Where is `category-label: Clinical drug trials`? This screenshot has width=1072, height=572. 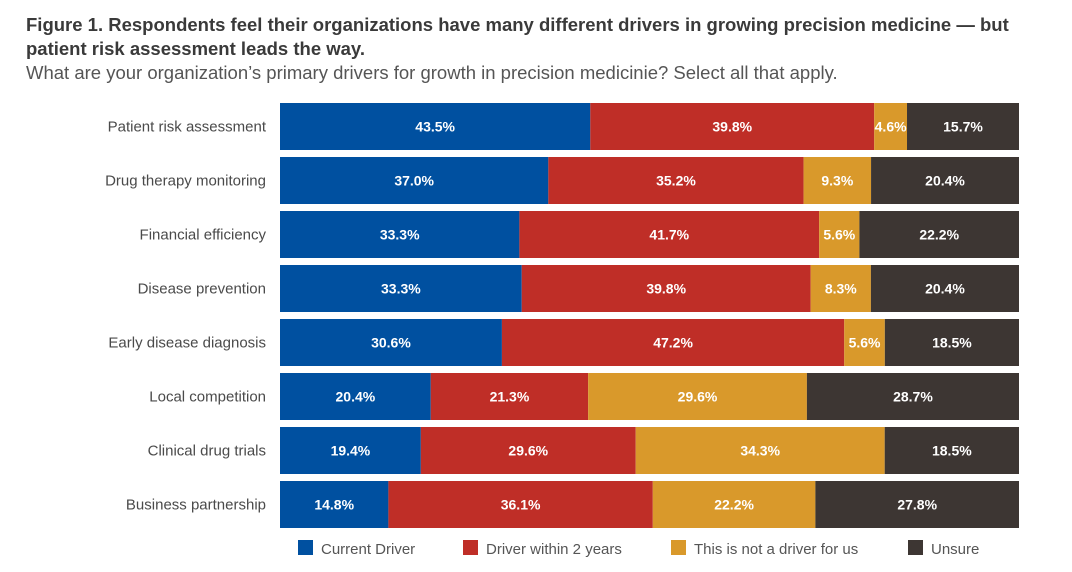
category-label: Clinical drug trials is located at coordinates (207, 451).